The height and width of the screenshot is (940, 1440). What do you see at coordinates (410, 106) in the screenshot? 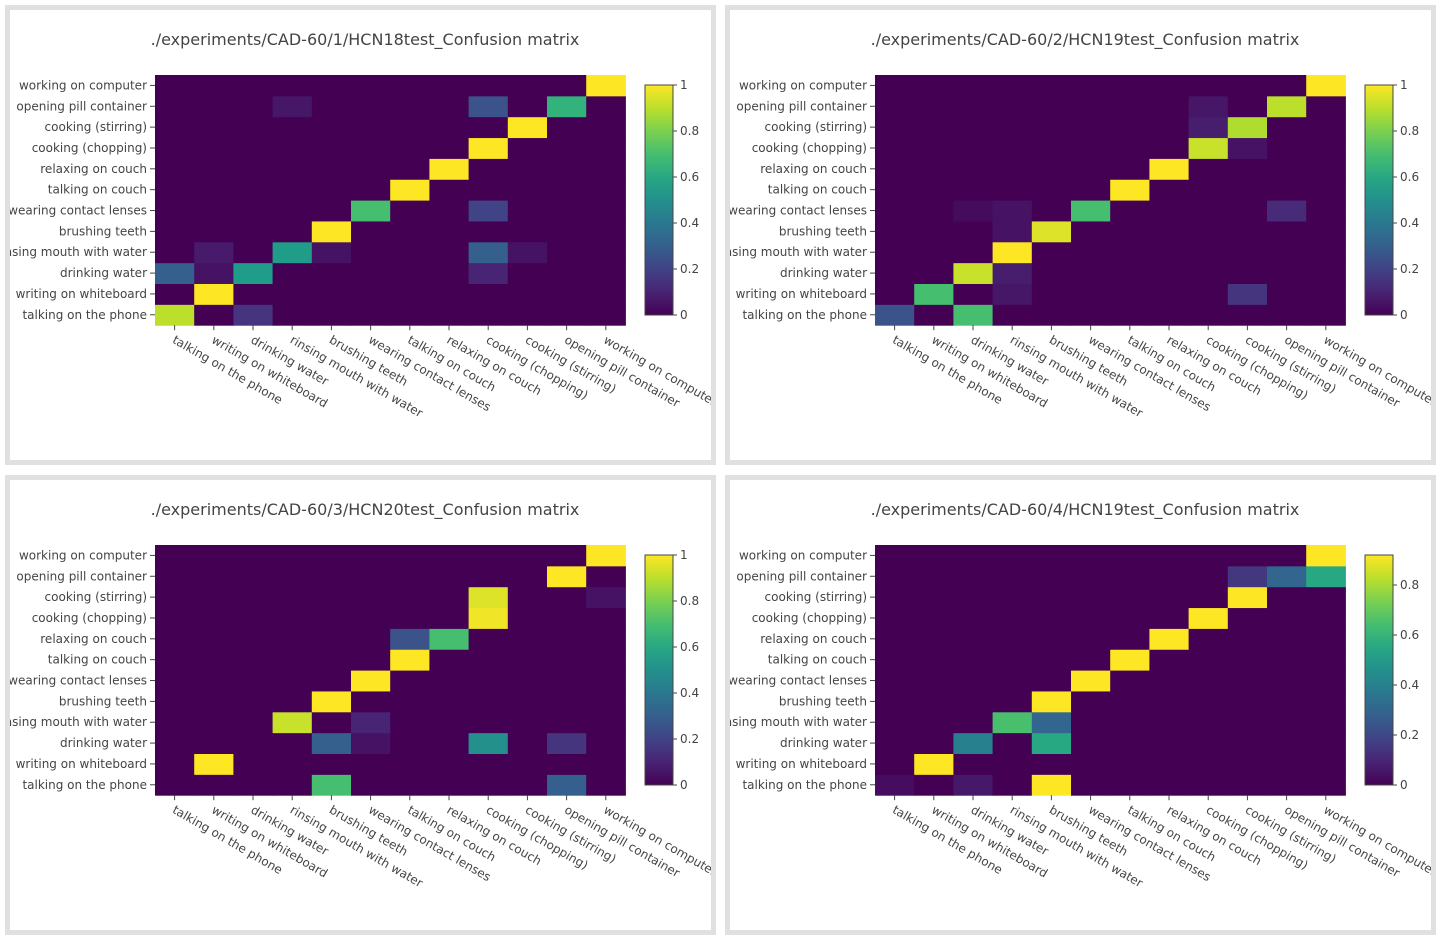
I see `heatmap-cell-r10-c6` at bounding box center [410, 106].